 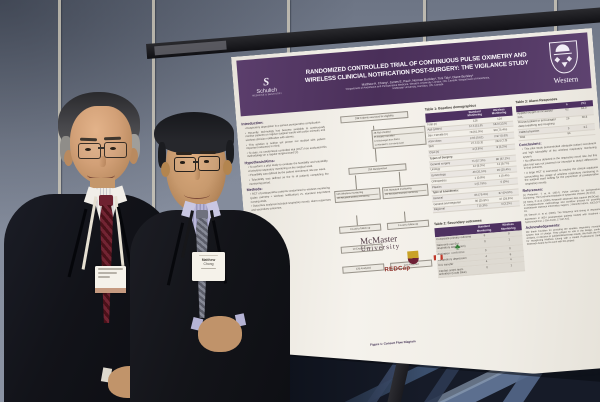 I want to click on cihr-logo: ♣ CIHR IRSC, so click(x=458, y=249).